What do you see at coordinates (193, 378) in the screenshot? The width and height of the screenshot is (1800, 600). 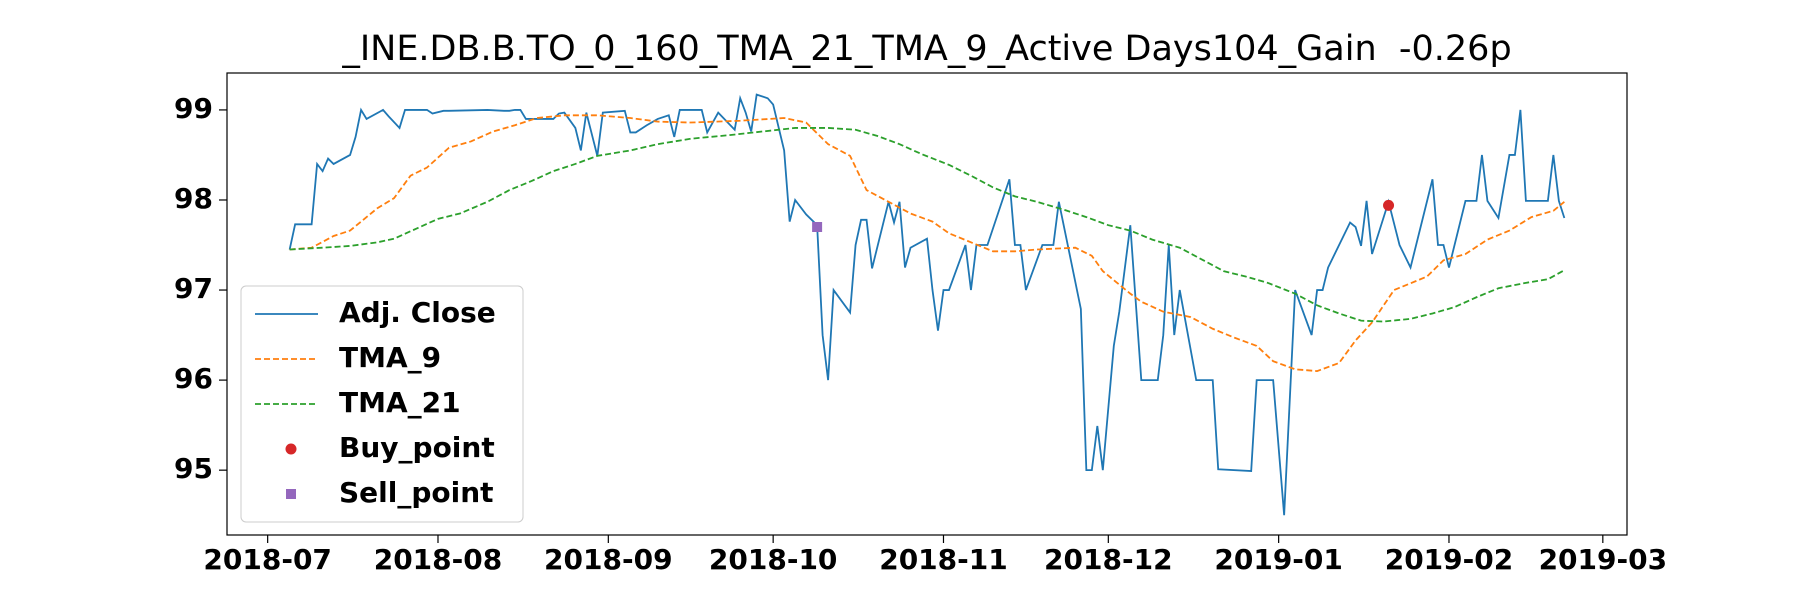 I see `y-tick-label: 96` at bounding box center [193, 378].